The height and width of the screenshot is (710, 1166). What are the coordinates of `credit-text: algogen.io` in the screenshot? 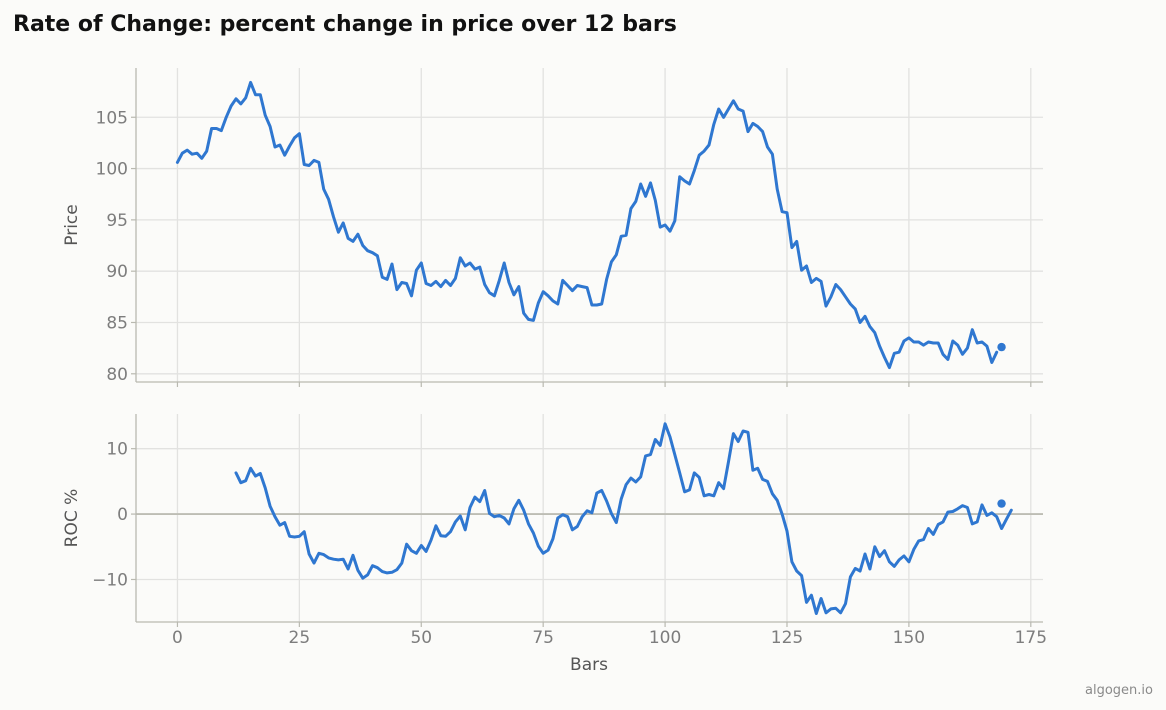 It's located at (1119, 690).